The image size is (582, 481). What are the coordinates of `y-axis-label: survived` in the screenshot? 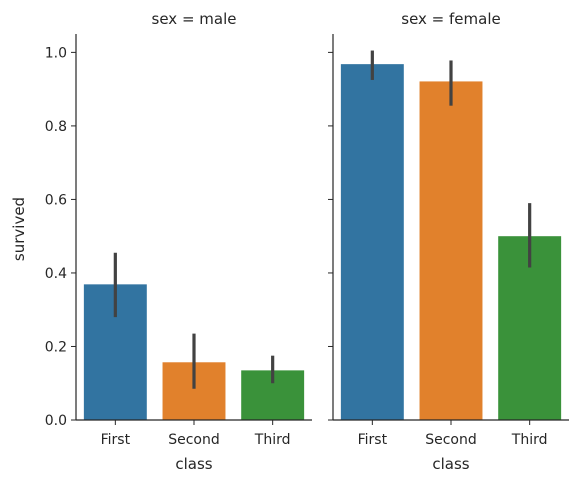 It's located at (19, 229).